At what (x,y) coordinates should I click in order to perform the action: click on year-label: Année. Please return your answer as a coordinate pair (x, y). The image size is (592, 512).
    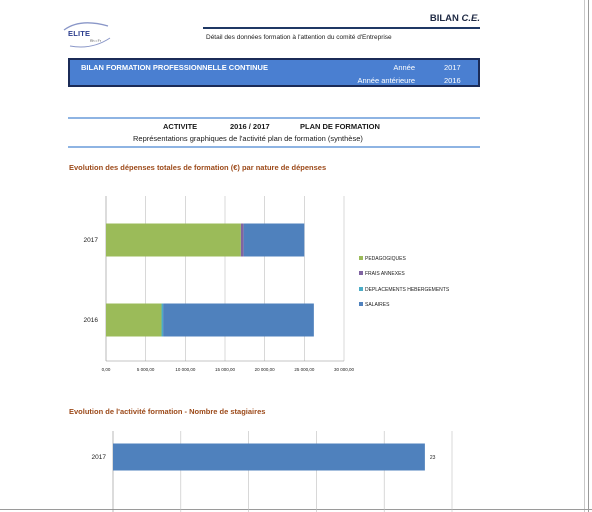
    Looking at the image, I should click on (404, 67).